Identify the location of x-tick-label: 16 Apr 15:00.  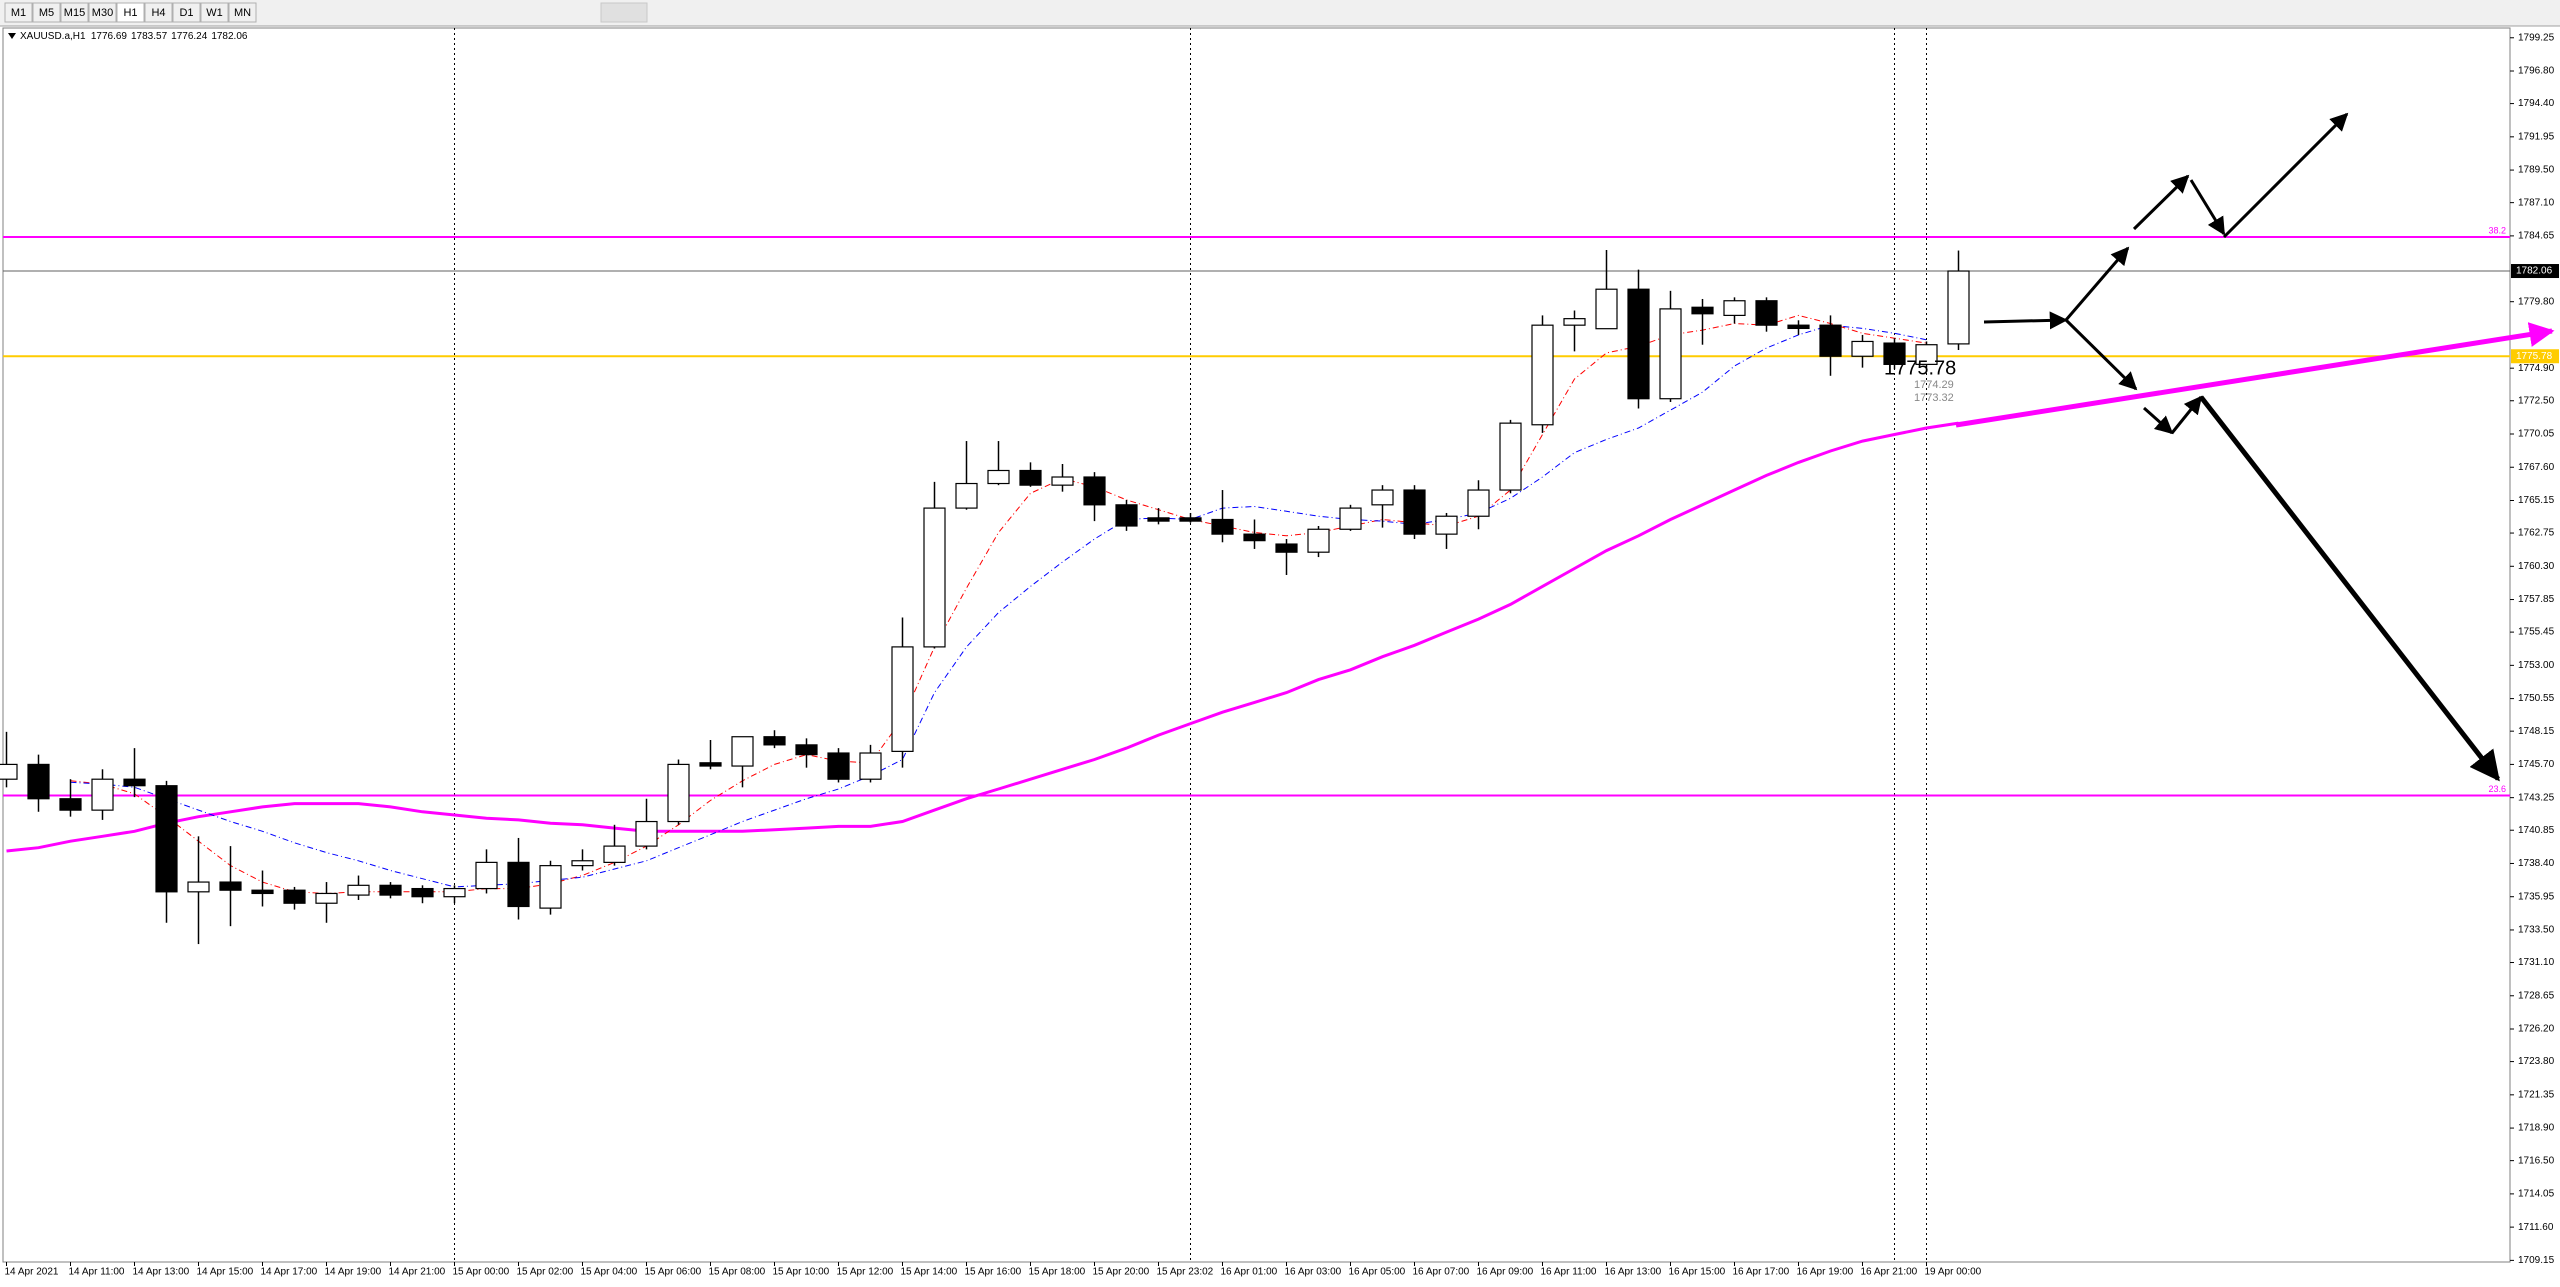
(1697, 1272).